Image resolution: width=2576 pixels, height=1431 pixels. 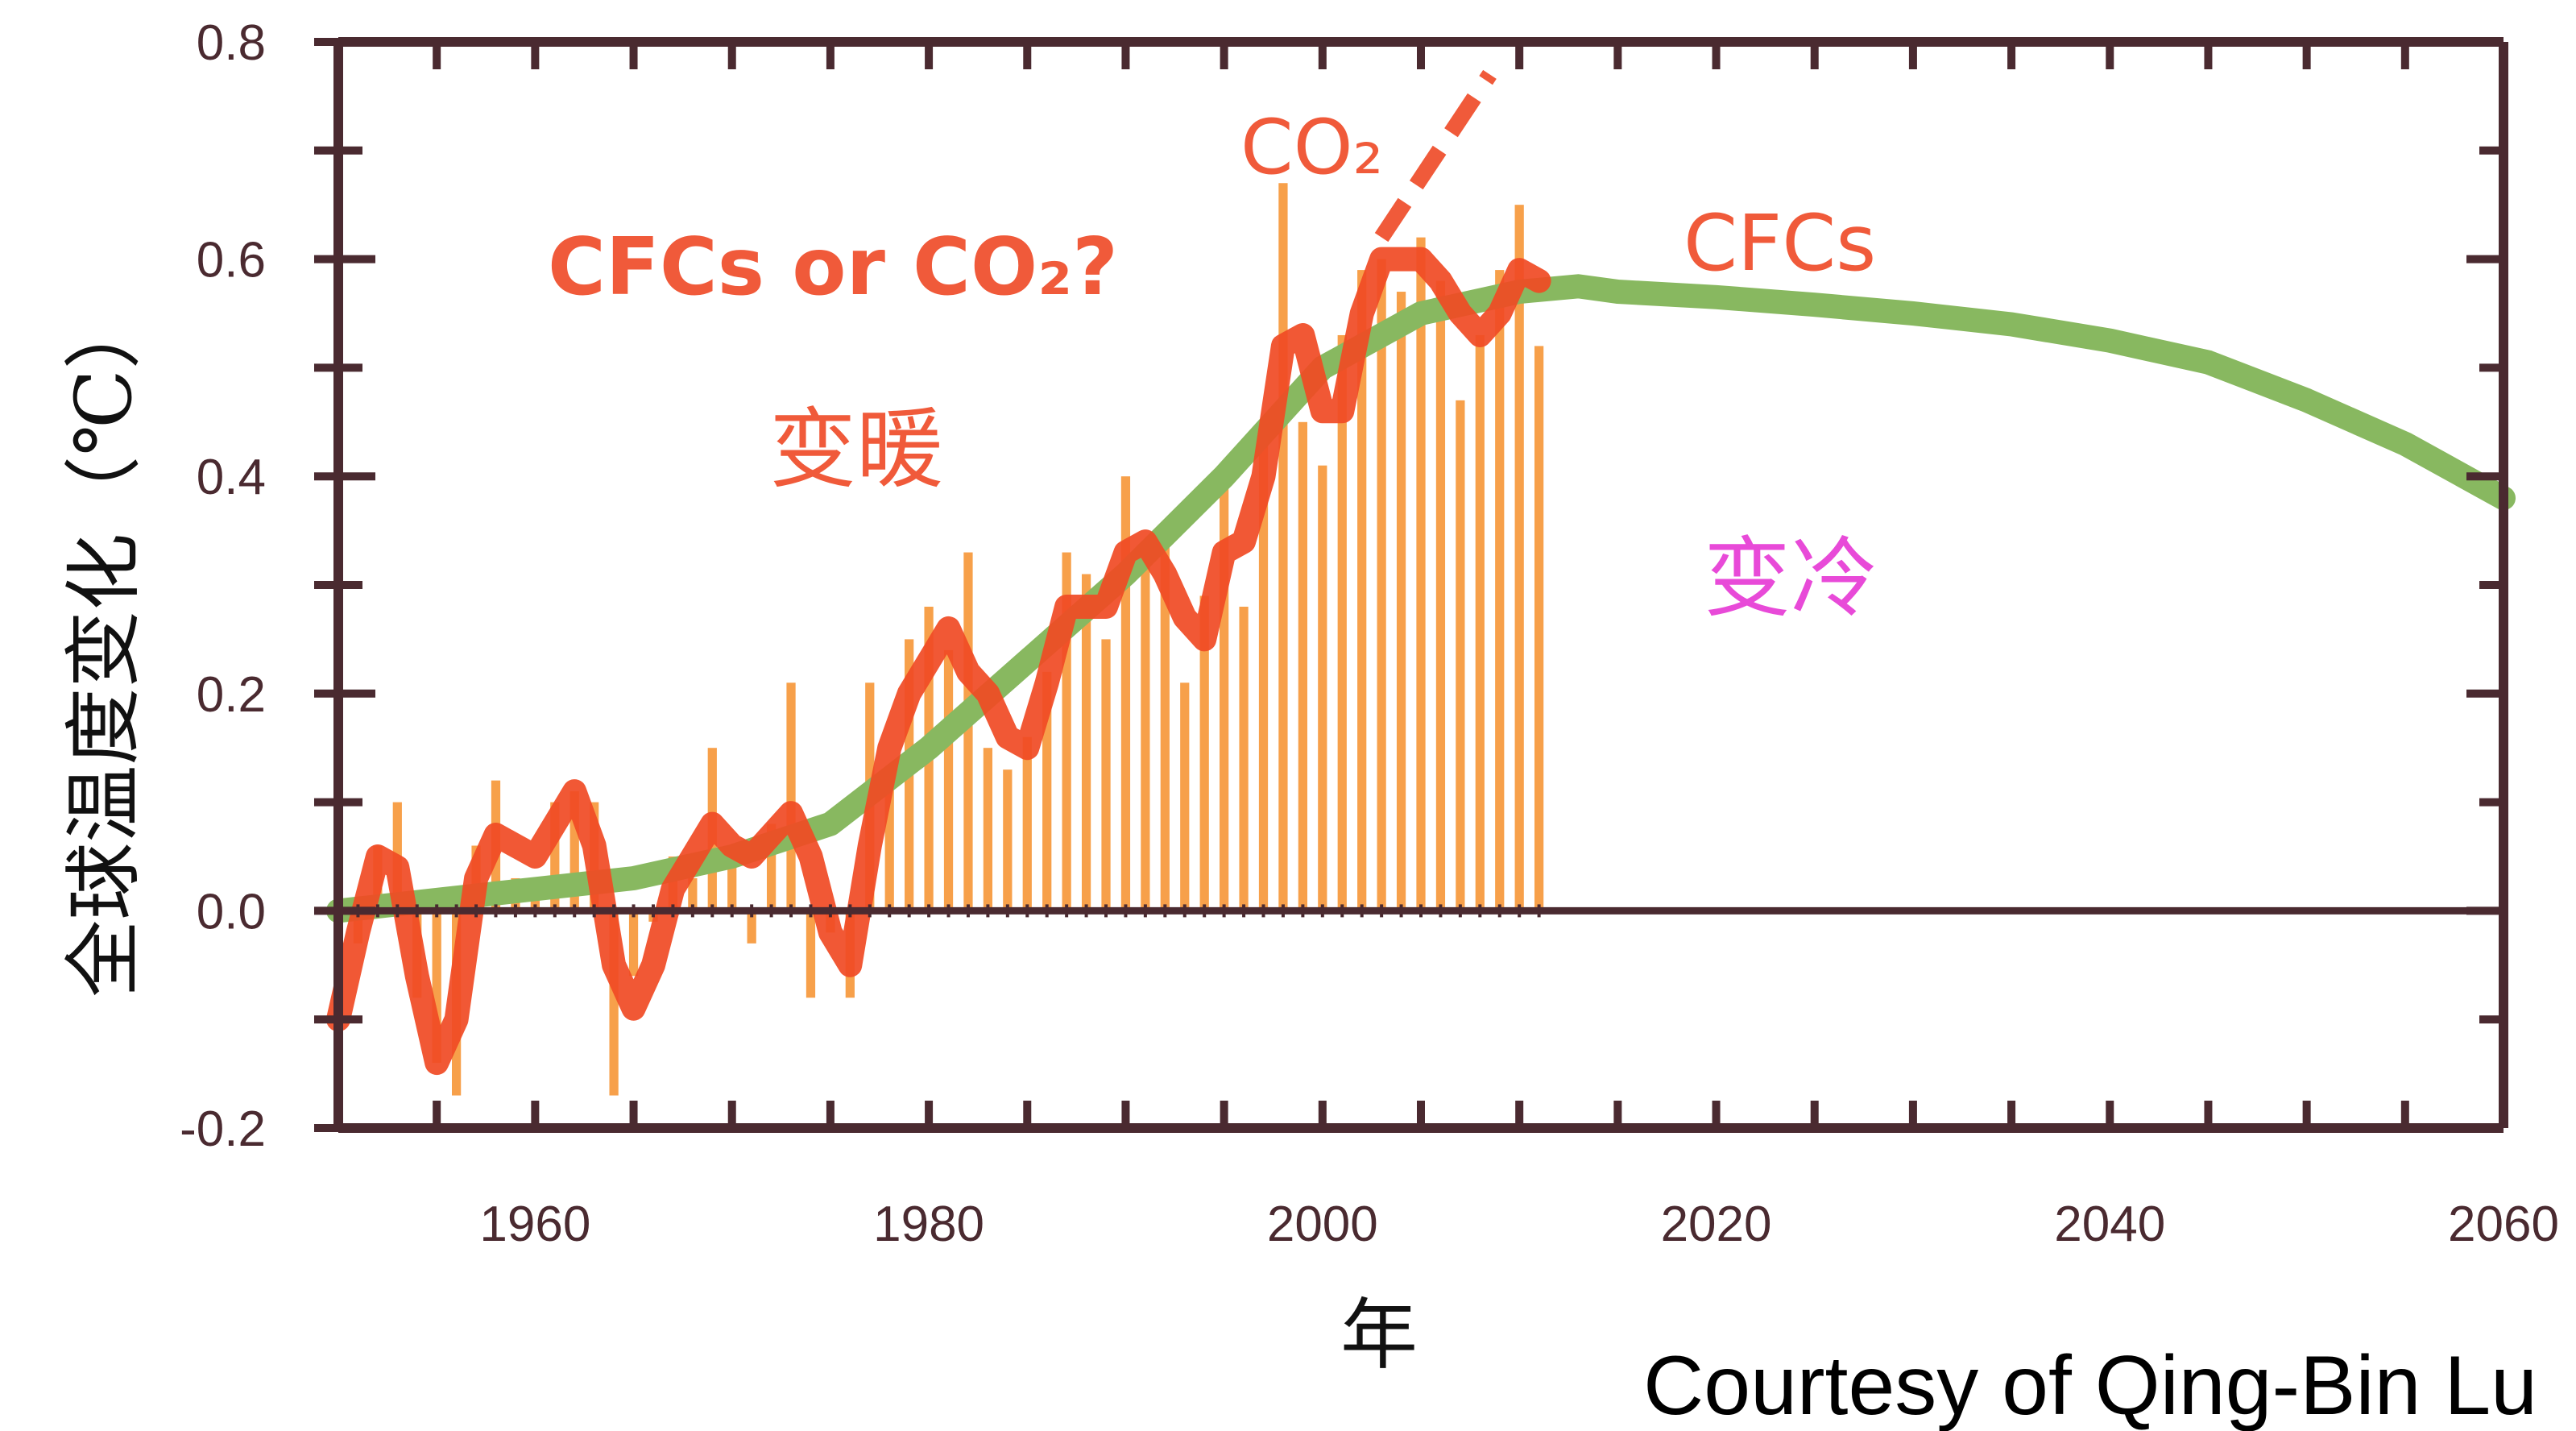 What do you see at coordinates (2109, 1224) in the screenshot?
I see `x-tick-label: 2040` at bounding box center [2109, 1224].